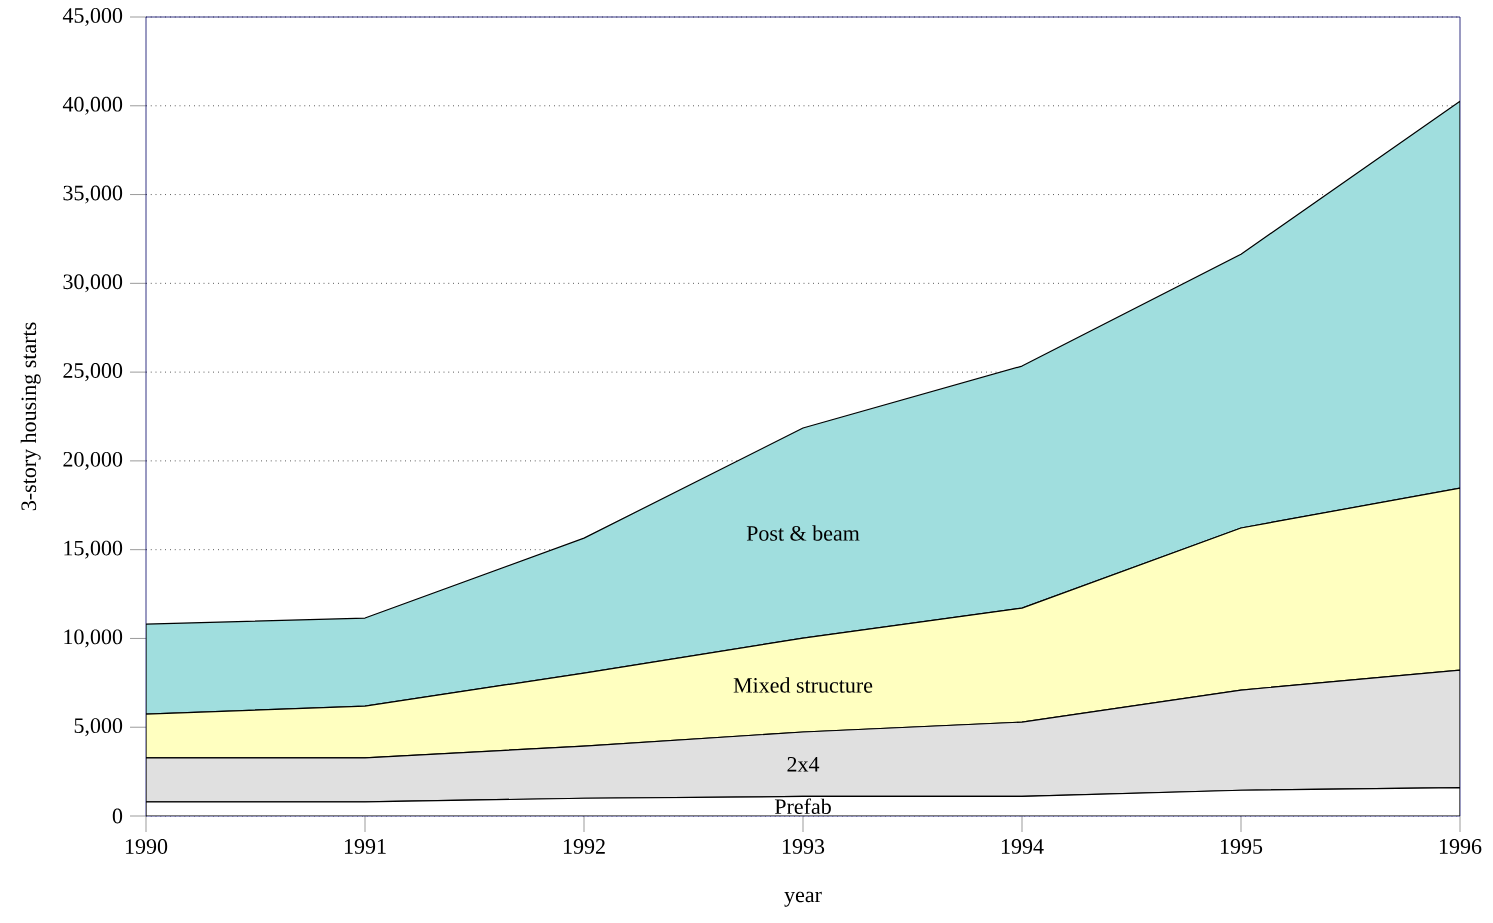 This screenshot has height=923, width=1493. Describe the element at coordinates (93, 638) in the screenshot. I see `y-tick-label: 10,000` at that location.